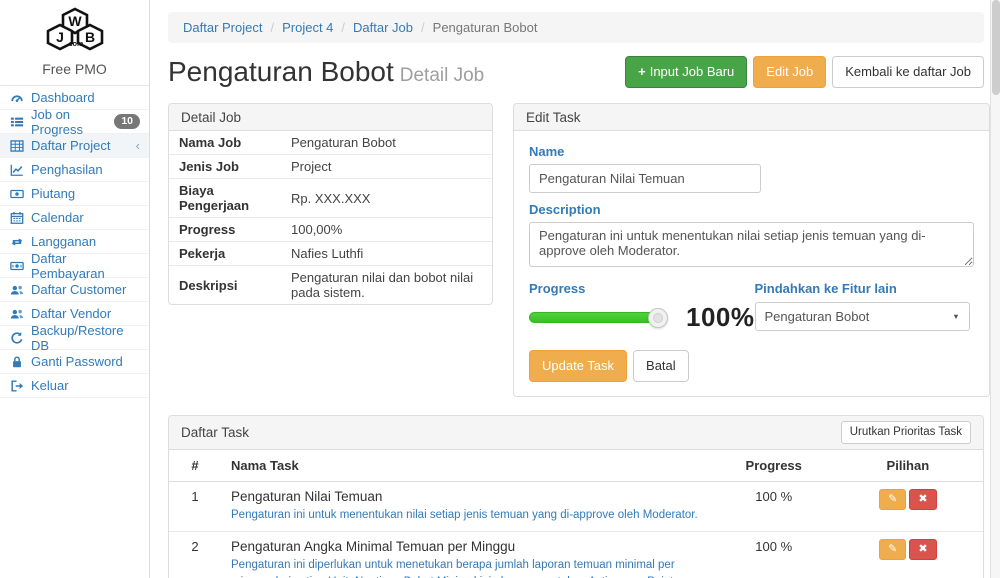 The image size is (1000, 578). What do you see at coordinates (565, 209) in the screenshot?
I see `description-label: Description` at bounding box center [565, 209].